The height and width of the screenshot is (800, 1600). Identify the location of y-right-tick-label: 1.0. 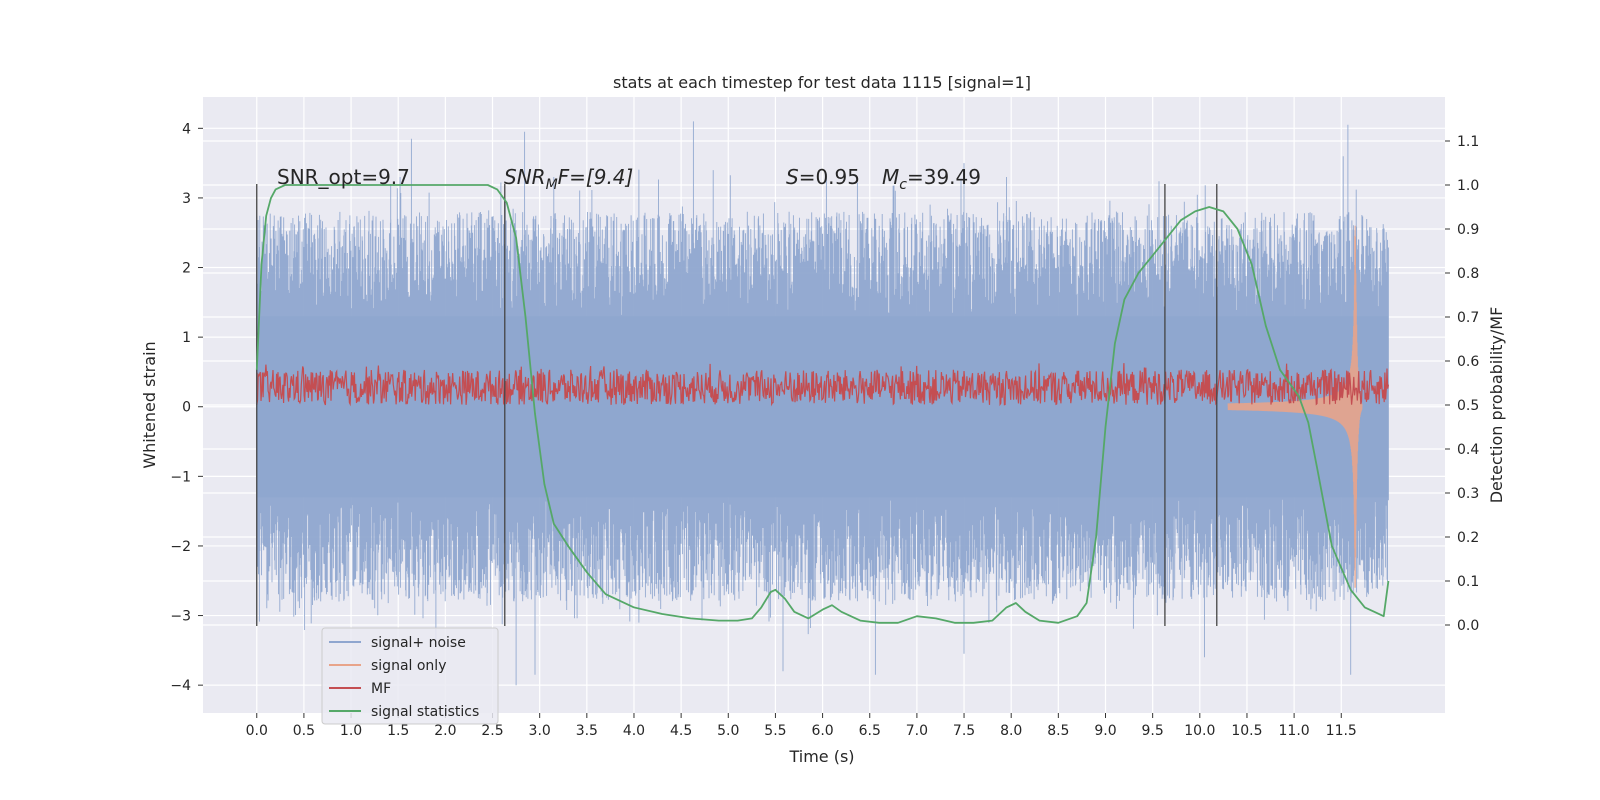
(1468, 186).